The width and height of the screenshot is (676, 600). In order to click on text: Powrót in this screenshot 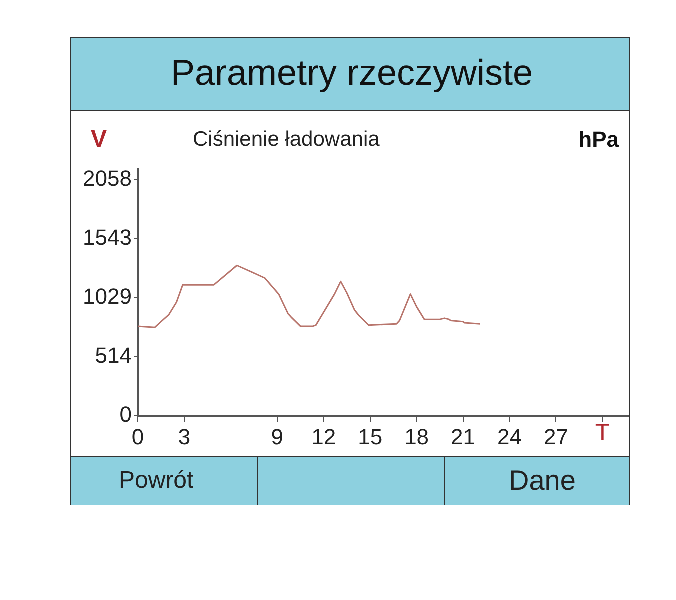, I will do `click(156, 481)`.